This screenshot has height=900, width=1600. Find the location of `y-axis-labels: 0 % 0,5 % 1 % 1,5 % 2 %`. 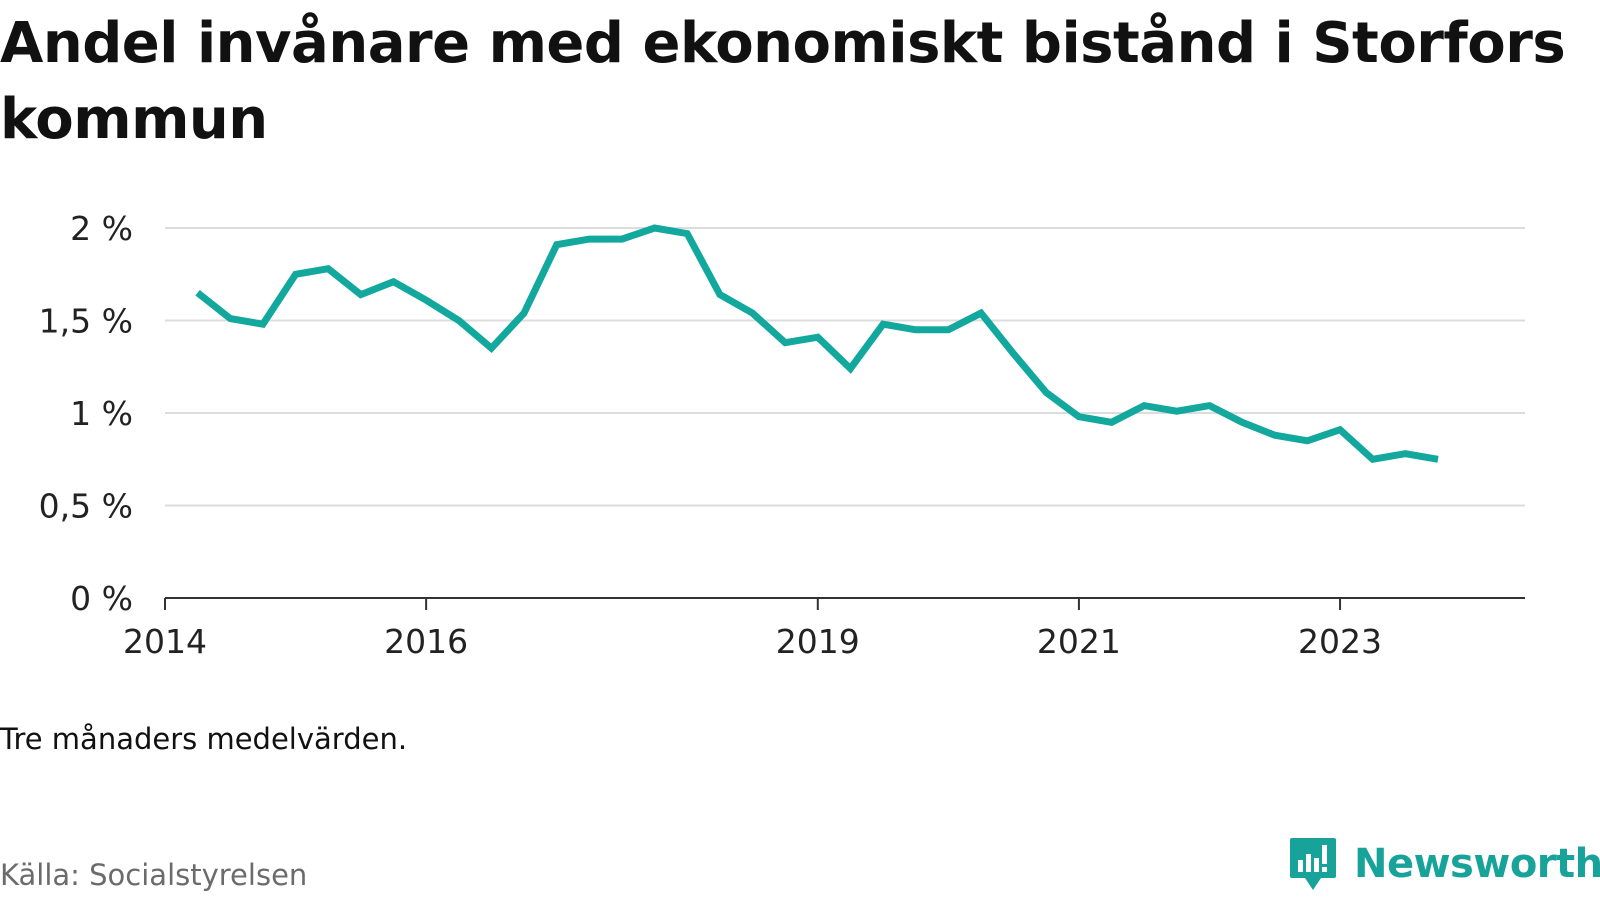

y-axis-labels: 0 % 0,5 % 1 % 1,5 % 2 % is located at coordinates (86, 413).